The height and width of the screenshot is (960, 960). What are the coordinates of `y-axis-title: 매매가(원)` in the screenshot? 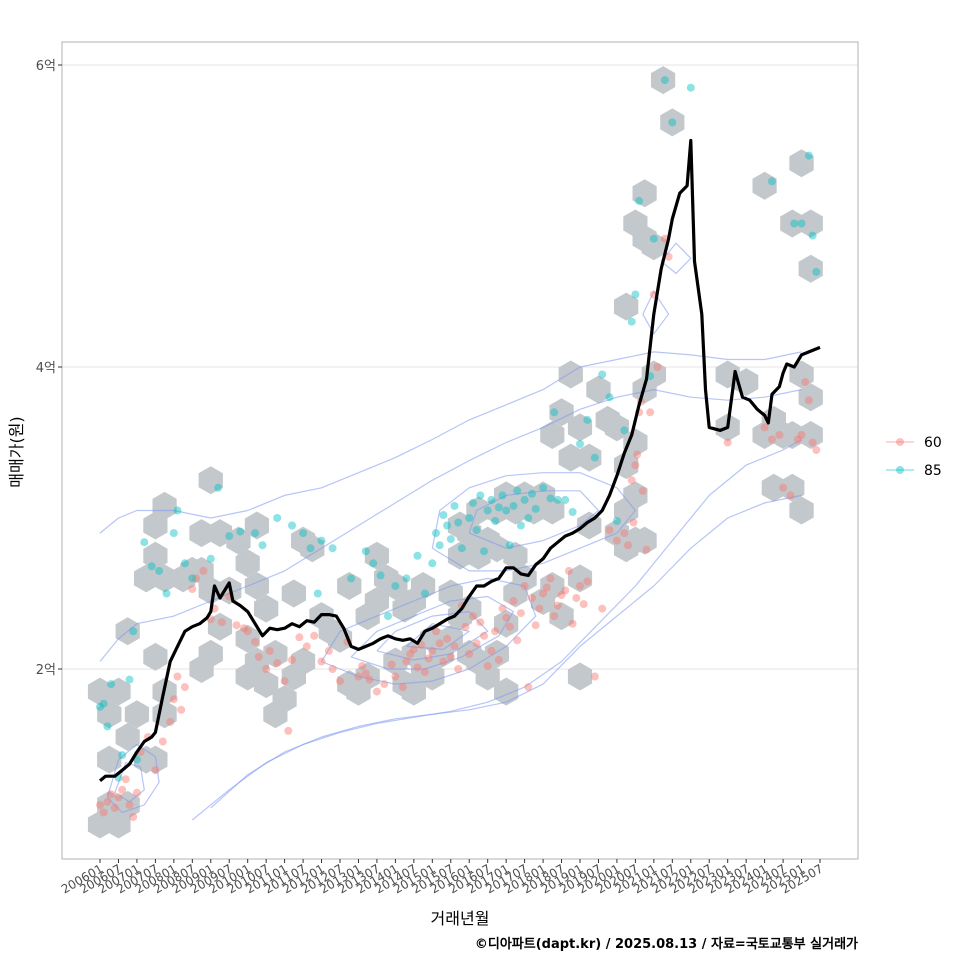 It's located at (16, 451).